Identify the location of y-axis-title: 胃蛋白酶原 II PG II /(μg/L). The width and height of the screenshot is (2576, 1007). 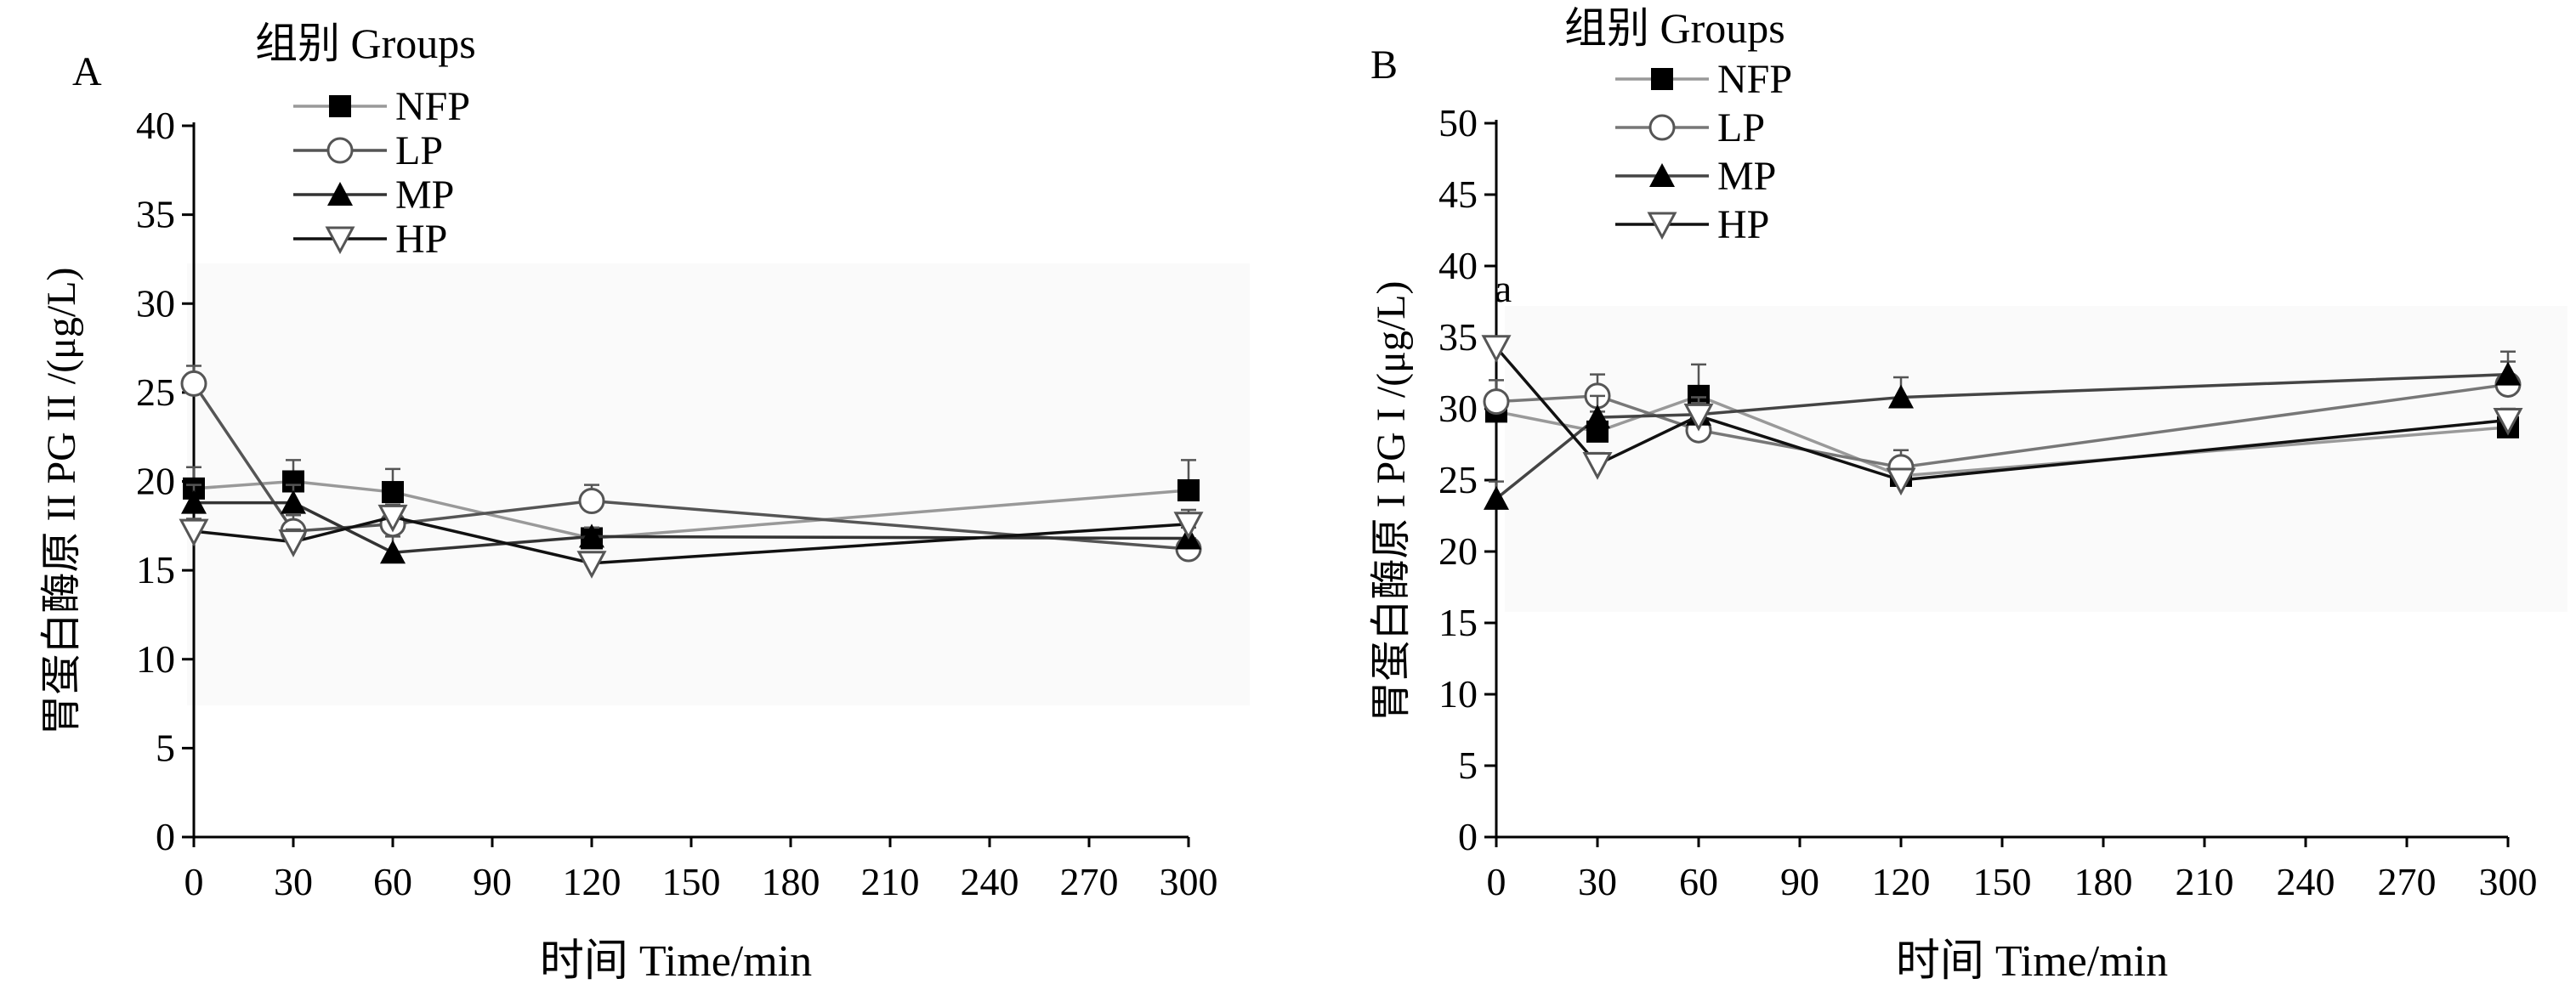
(62, 502).